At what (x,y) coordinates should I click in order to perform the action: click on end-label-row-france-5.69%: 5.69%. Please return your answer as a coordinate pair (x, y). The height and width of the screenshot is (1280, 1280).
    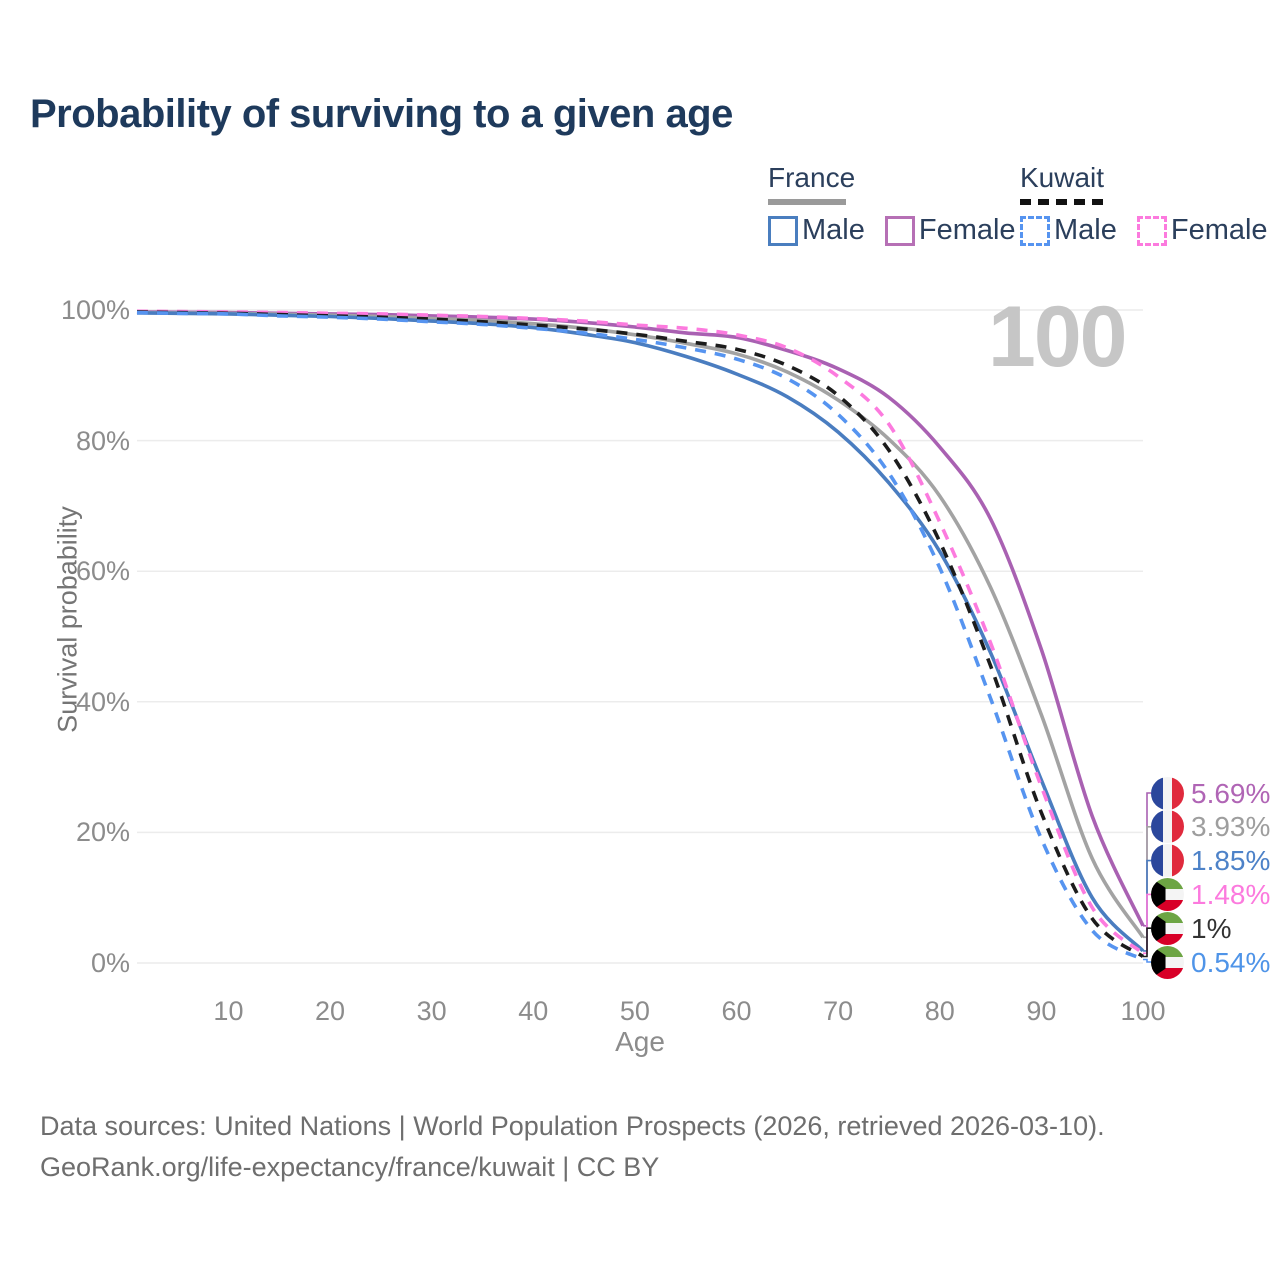
    Looking at the image, I should click on (1211, 793).